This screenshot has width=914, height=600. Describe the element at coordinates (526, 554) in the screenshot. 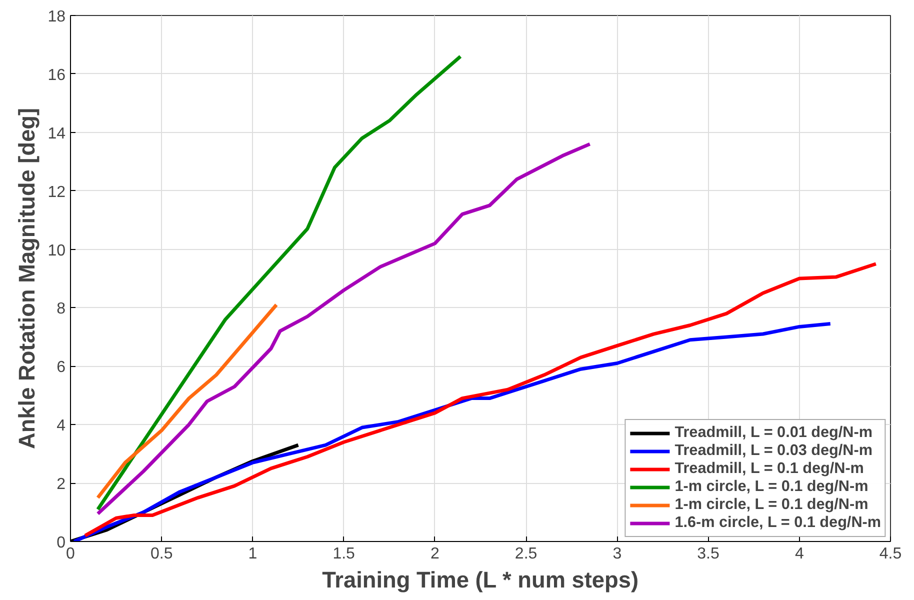

I see `x-tick-label: 2.5` at that location.